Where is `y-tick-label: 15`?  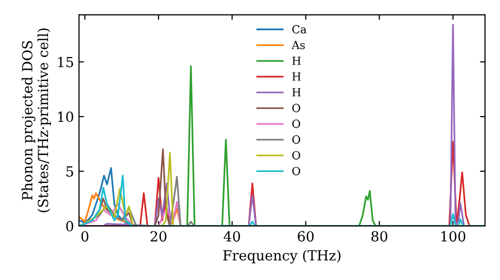
y-tick-label: 15 is located at coordinates (66, 62).